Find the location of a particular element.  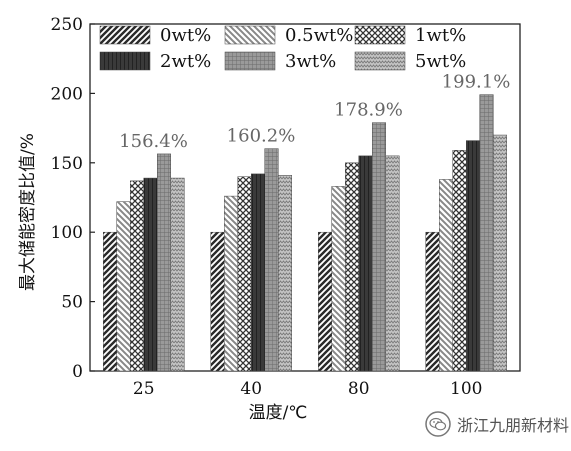

y-tick-label: 150 is located at coordinates (67, 164).